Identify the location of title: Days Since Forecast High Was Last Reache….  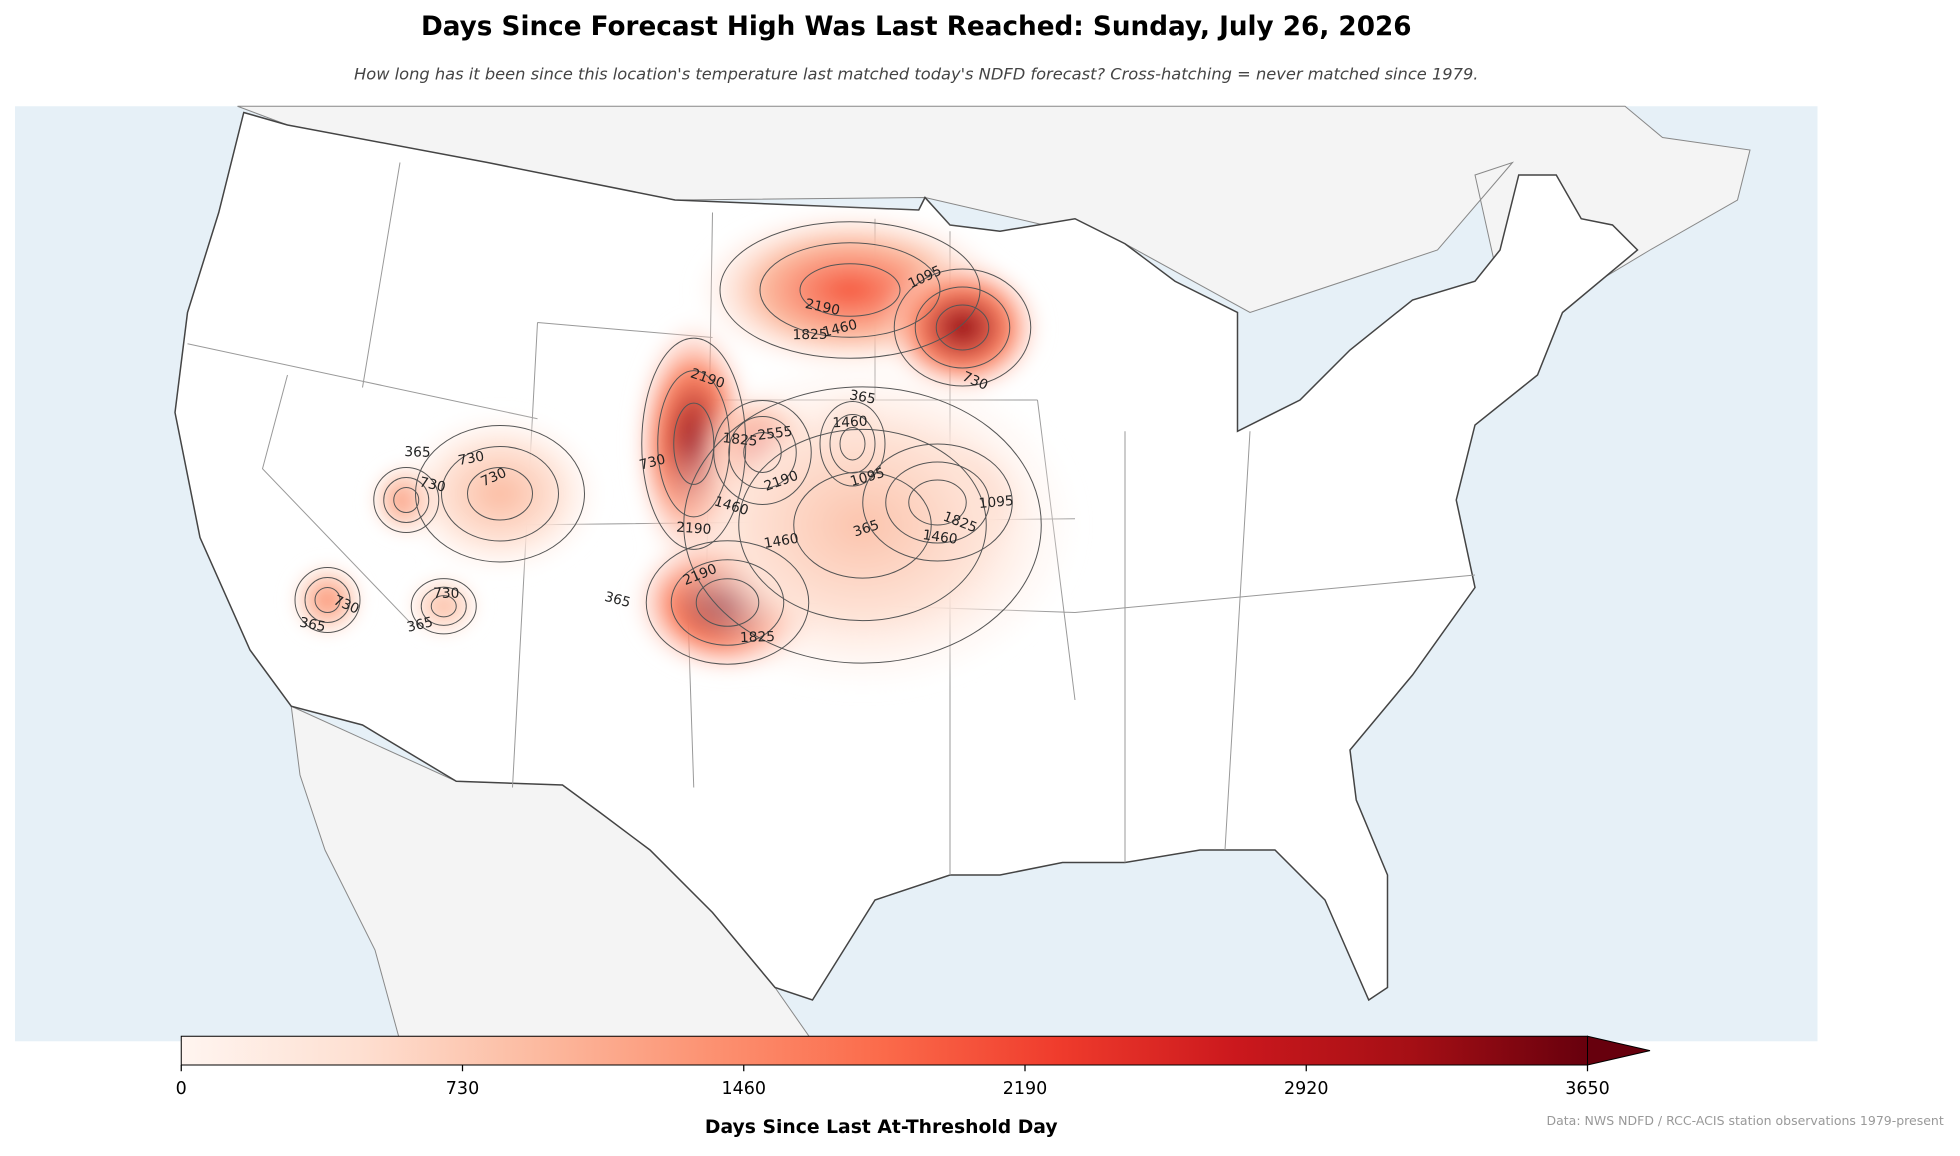
(916, 27).